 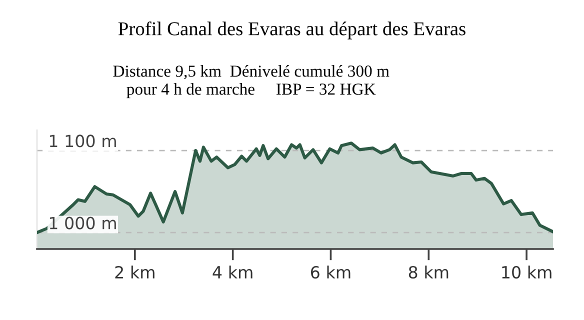 I want to click on y-tick-label: 1 000 m, so click(x=83, y=223).